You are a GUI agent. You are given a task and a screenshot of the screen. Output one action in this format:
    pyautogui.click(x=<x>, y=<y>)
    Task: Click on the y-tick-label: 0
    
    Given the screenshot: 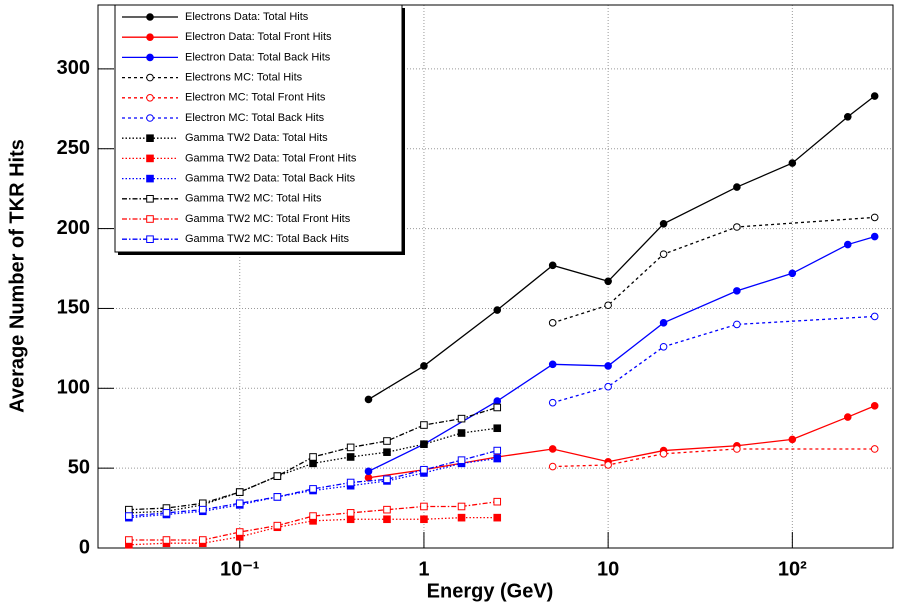 What is the action you would take?
    pyautogui.click(x=84, y=547)
    